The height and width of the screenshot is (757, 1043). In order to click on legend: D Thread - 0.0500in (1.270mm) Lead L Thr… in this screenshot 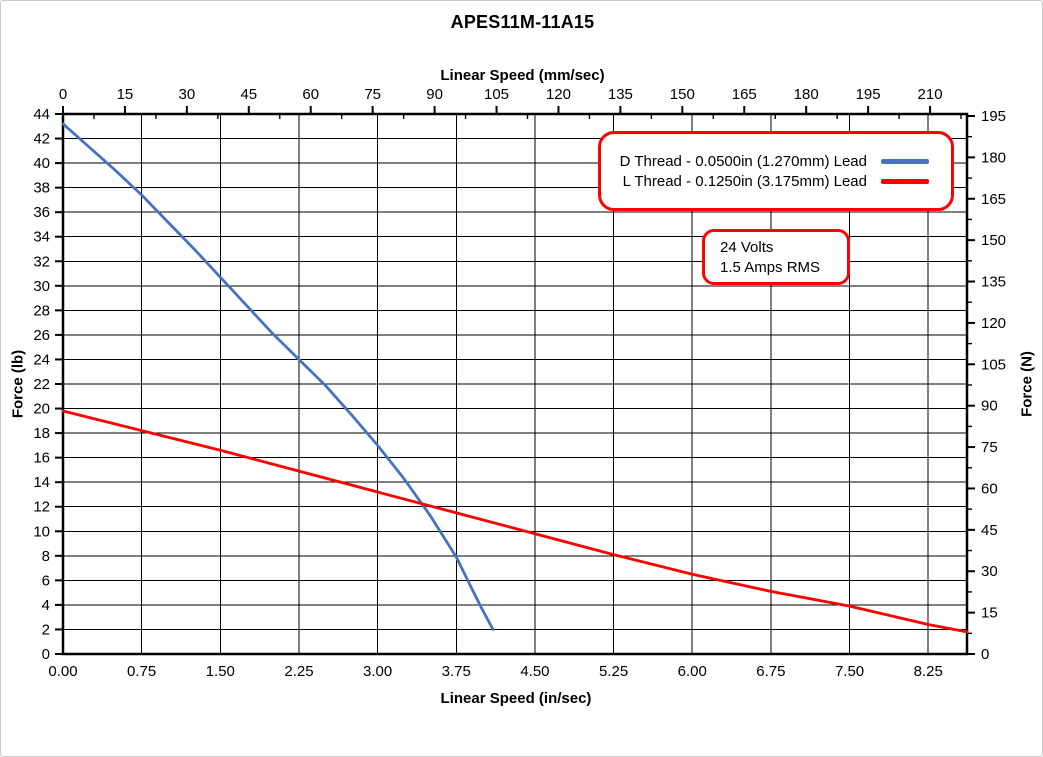, I will do `click(776, 171)`.